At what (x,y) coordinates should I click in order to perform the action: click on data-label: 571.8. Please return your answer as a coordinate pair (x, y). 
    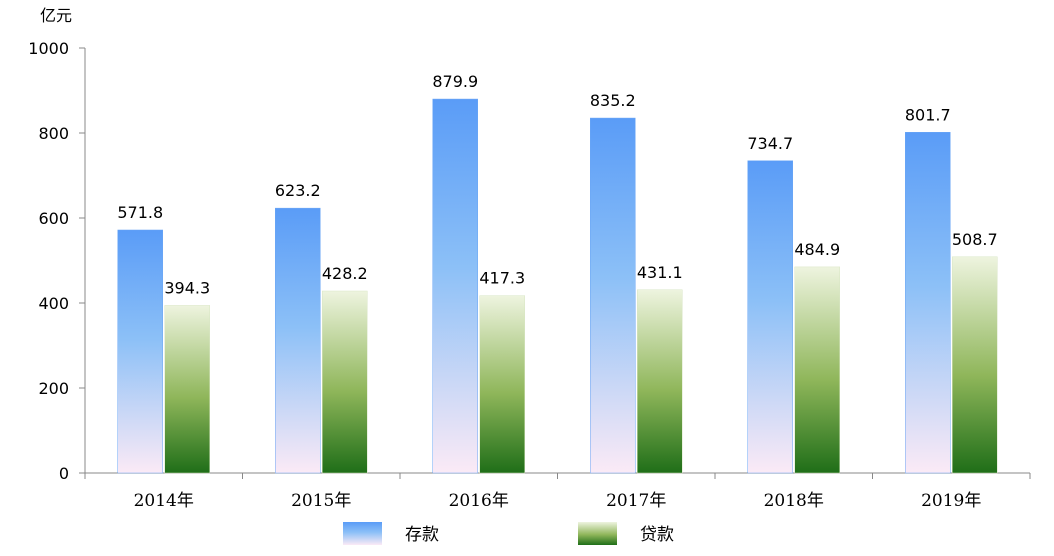
    Looking at the image, I should click on (140, 212).